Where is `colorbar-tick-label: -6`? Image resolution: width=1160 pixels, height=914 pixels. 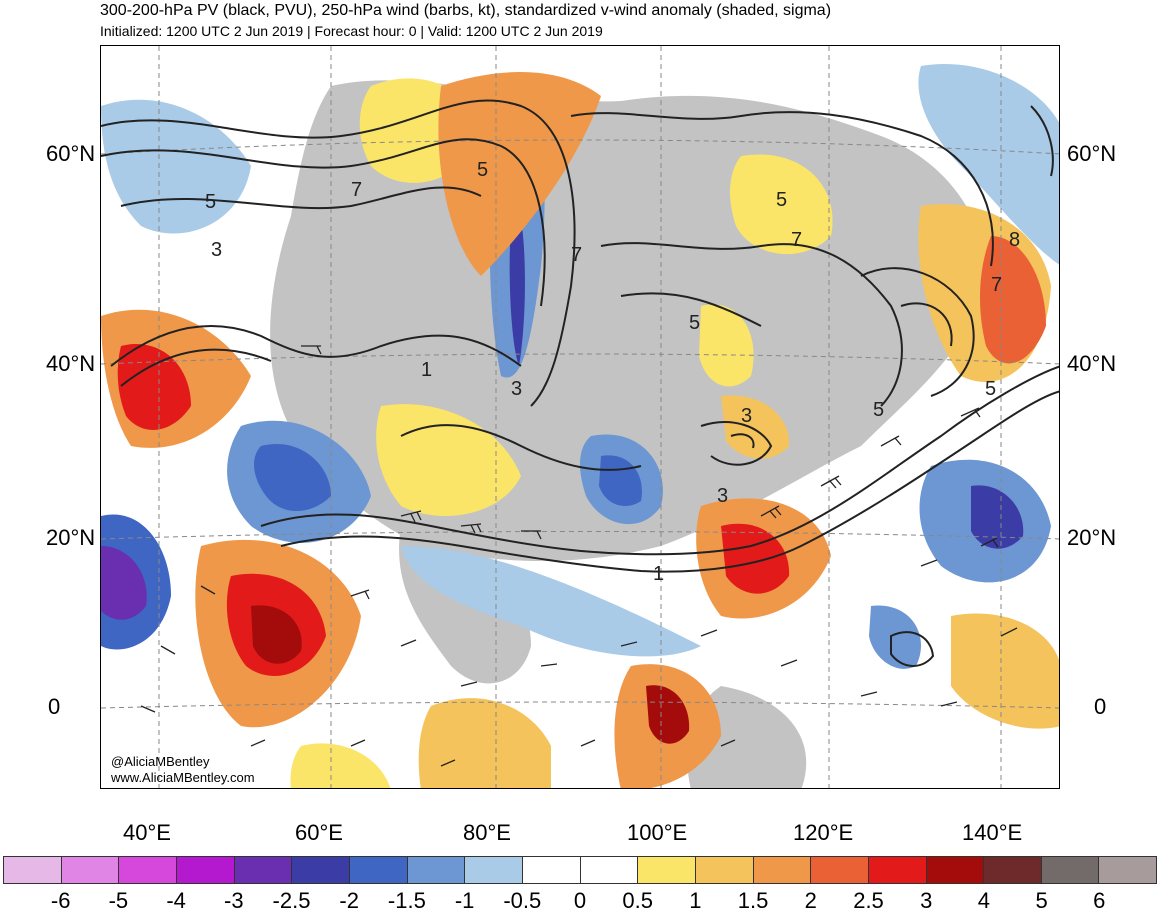 colorbar-tick-label: -6 is located at coordinates (60, 900).